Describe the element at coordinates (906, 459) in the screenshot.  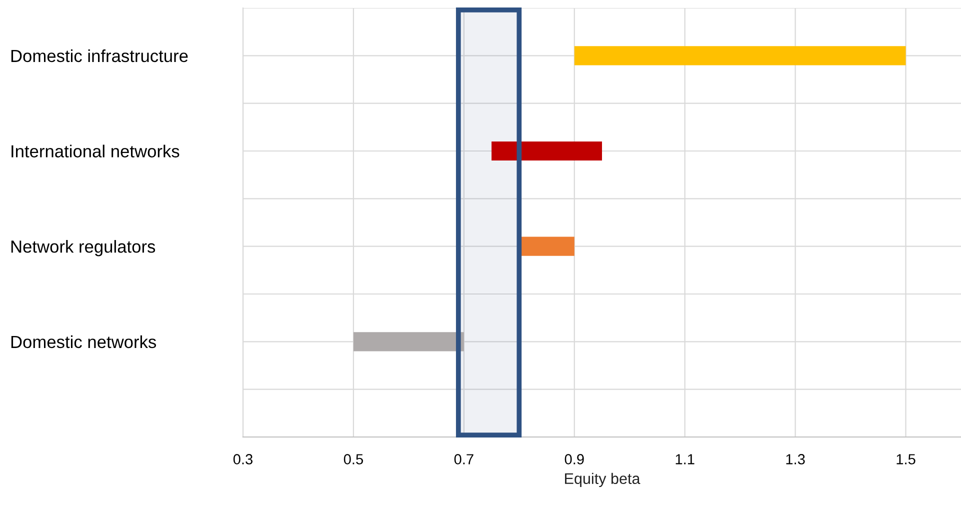
I see `x-tick-label: 1.5` at that location.